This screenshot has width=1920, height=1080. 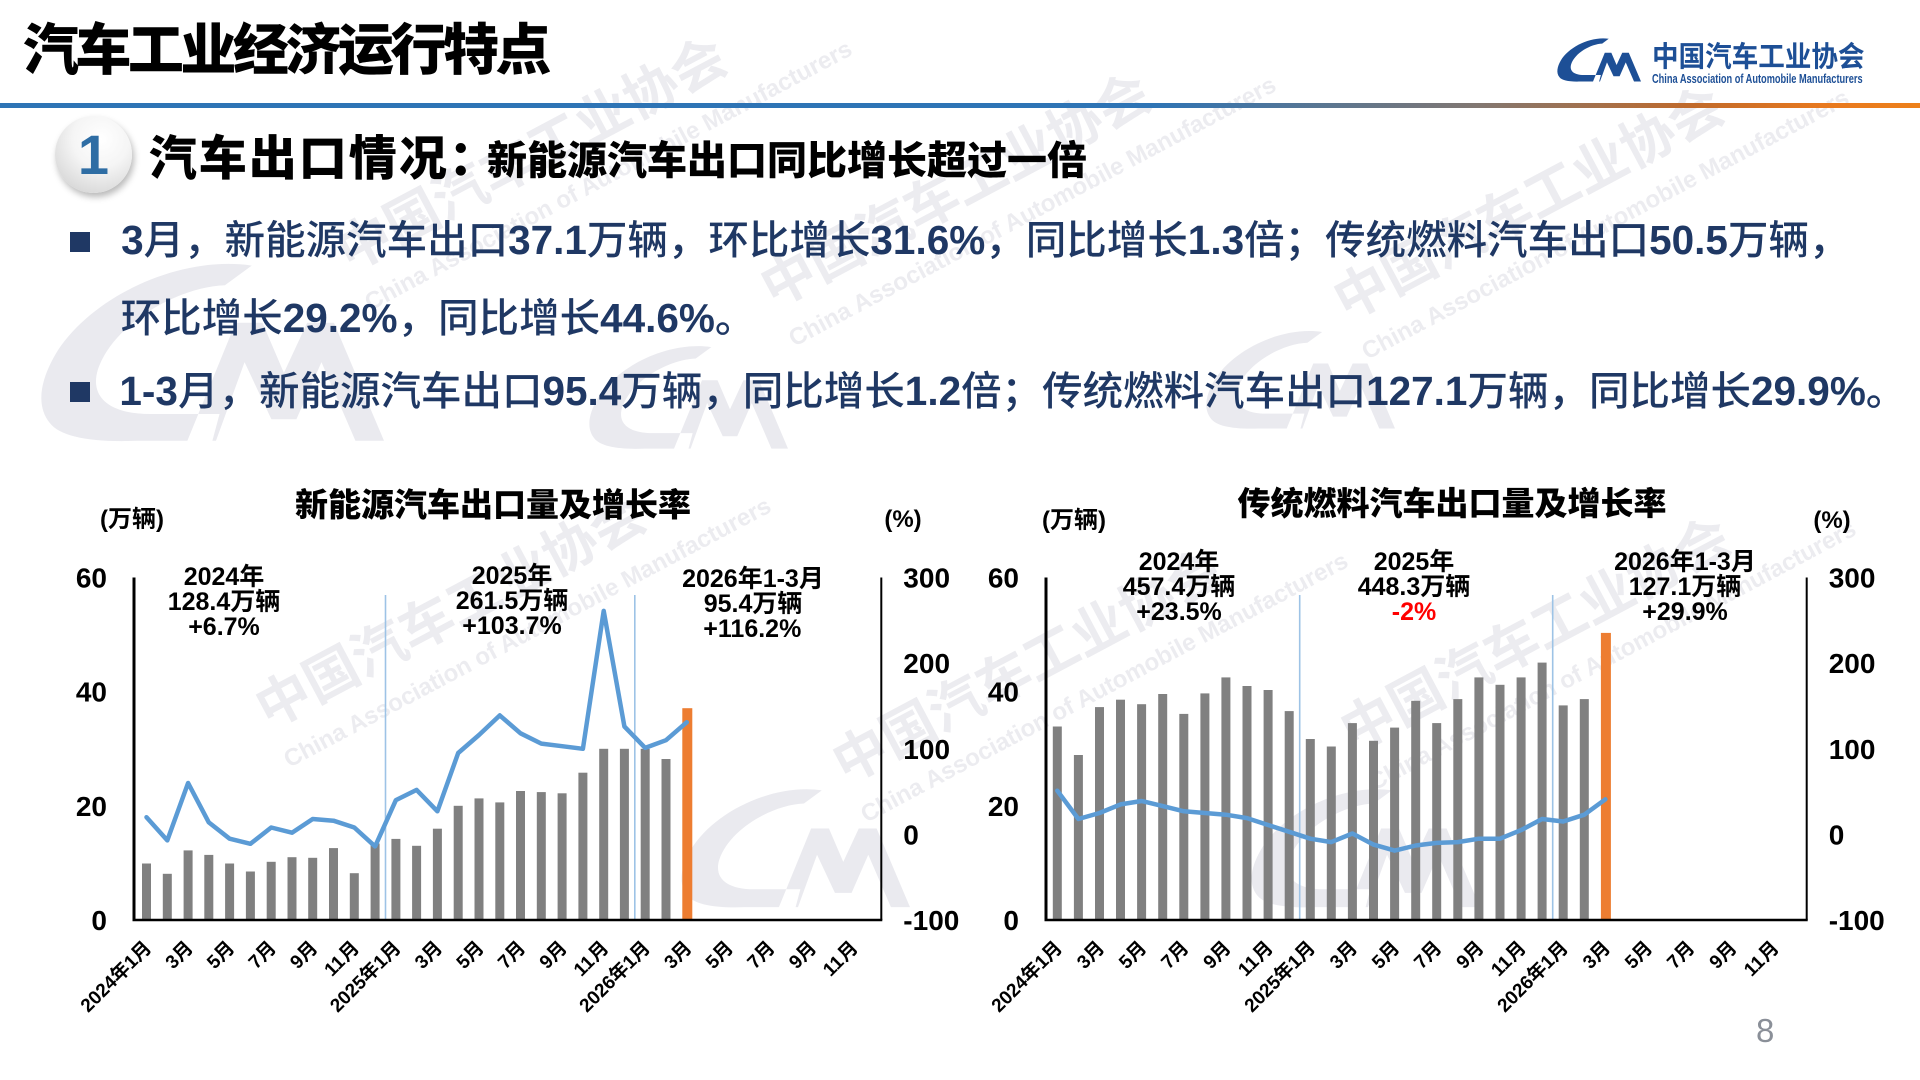 What do you see at coordinates (1685, 612) in the screenshot?
I see `svg-text: +29.9%` at bounding box center [1685, 612].